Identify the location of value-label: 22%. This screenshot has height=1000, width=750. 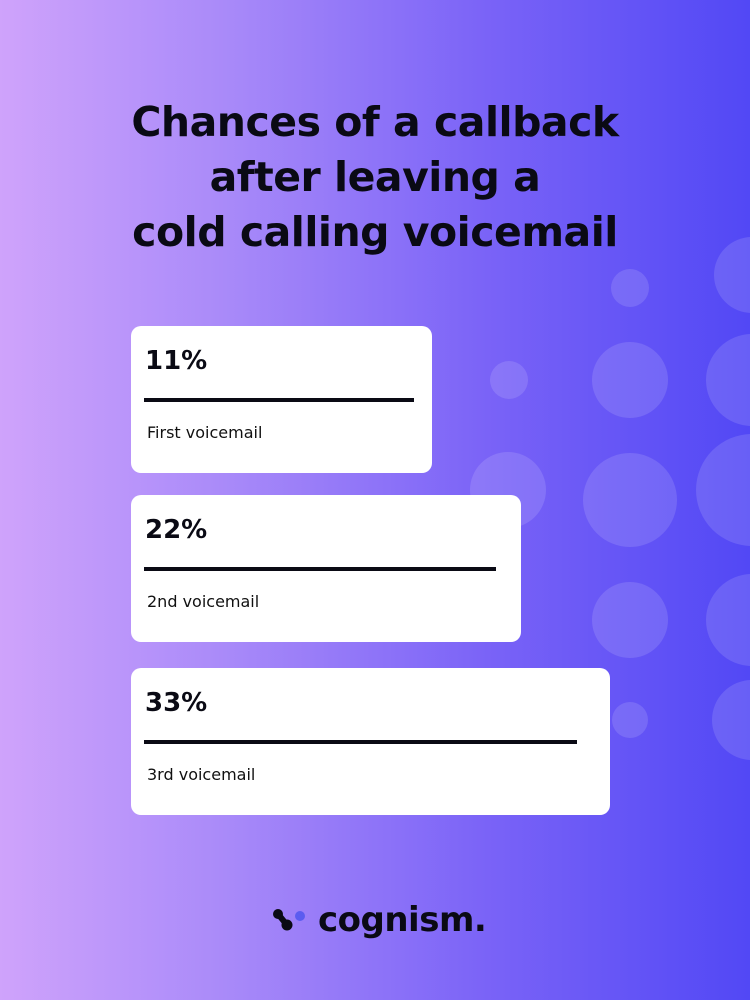
(176, 530).